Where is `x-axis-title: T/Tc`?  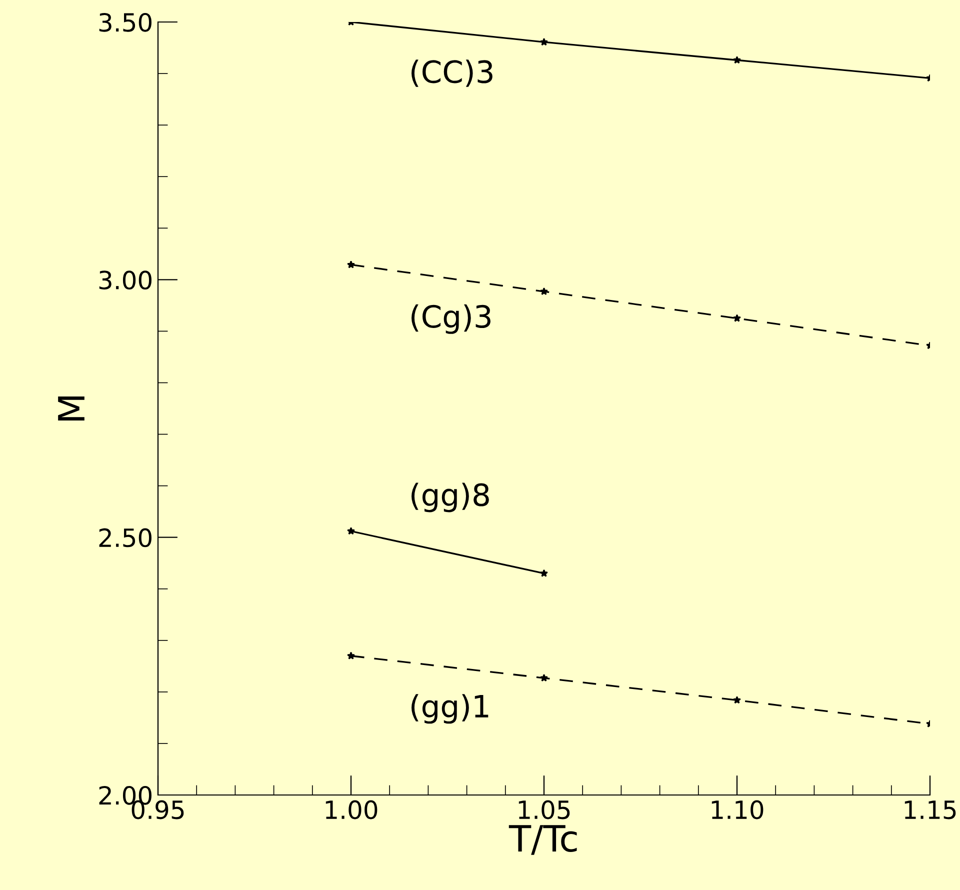
x-axis-title: T/Tc is located at coordinates (542, 840).